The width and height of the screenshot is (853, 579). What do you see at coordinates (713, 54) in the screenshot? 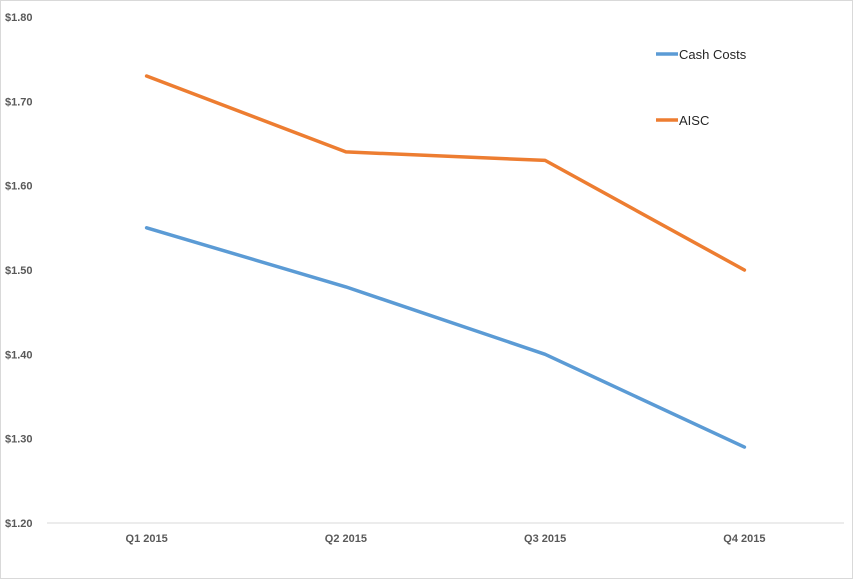
I see `legend-label: Cash Costs` at bounding box center [713, 54].